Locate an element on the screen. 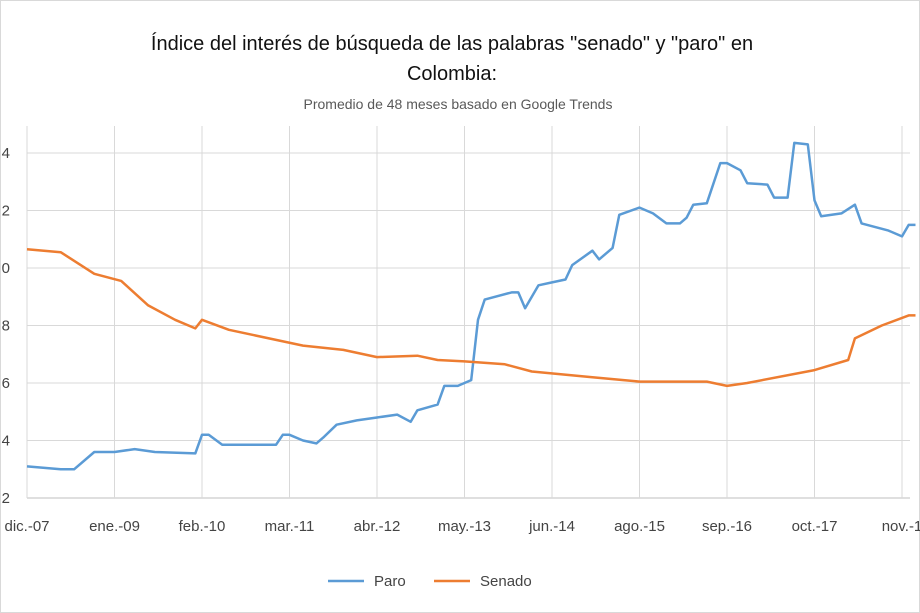 Image resolution: width=920 pixels, height=613 pixels. y-tick-label: 6 is located at coordinates (6, 383).